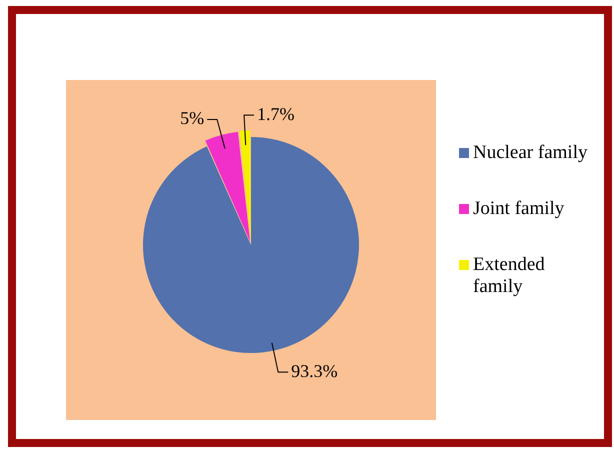 This screenshot has width=614, height=451. What do you see at coordinates (509, 276) in the screenshot?
I see `legend-label: Extended family` at bounding box center [509, 276].